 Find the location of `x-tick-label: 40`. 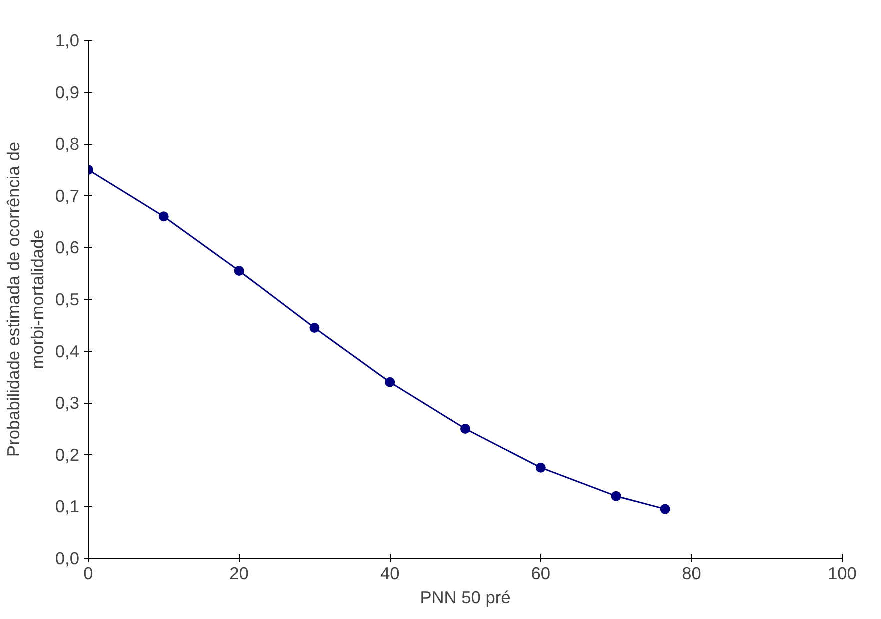

x-tick-label: 40 is located at coordinates (390, 574).